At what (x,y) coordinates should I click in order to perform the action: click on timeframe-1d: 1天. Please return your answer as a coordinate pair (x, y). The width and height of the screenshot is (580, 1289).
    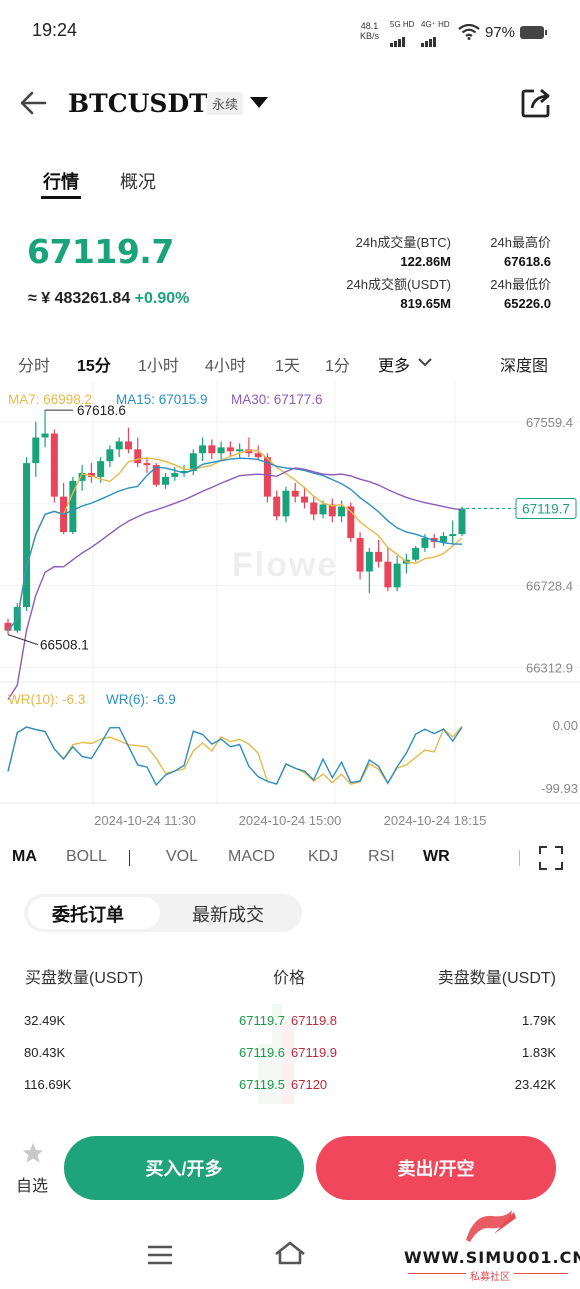
    Looking at the image, I should click on (287, 366).